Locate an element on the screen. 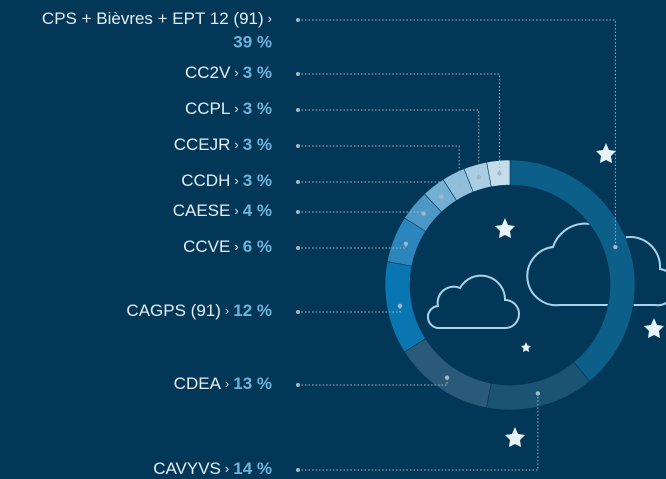  value-label: 6 % is located at coordinates (257, 246).